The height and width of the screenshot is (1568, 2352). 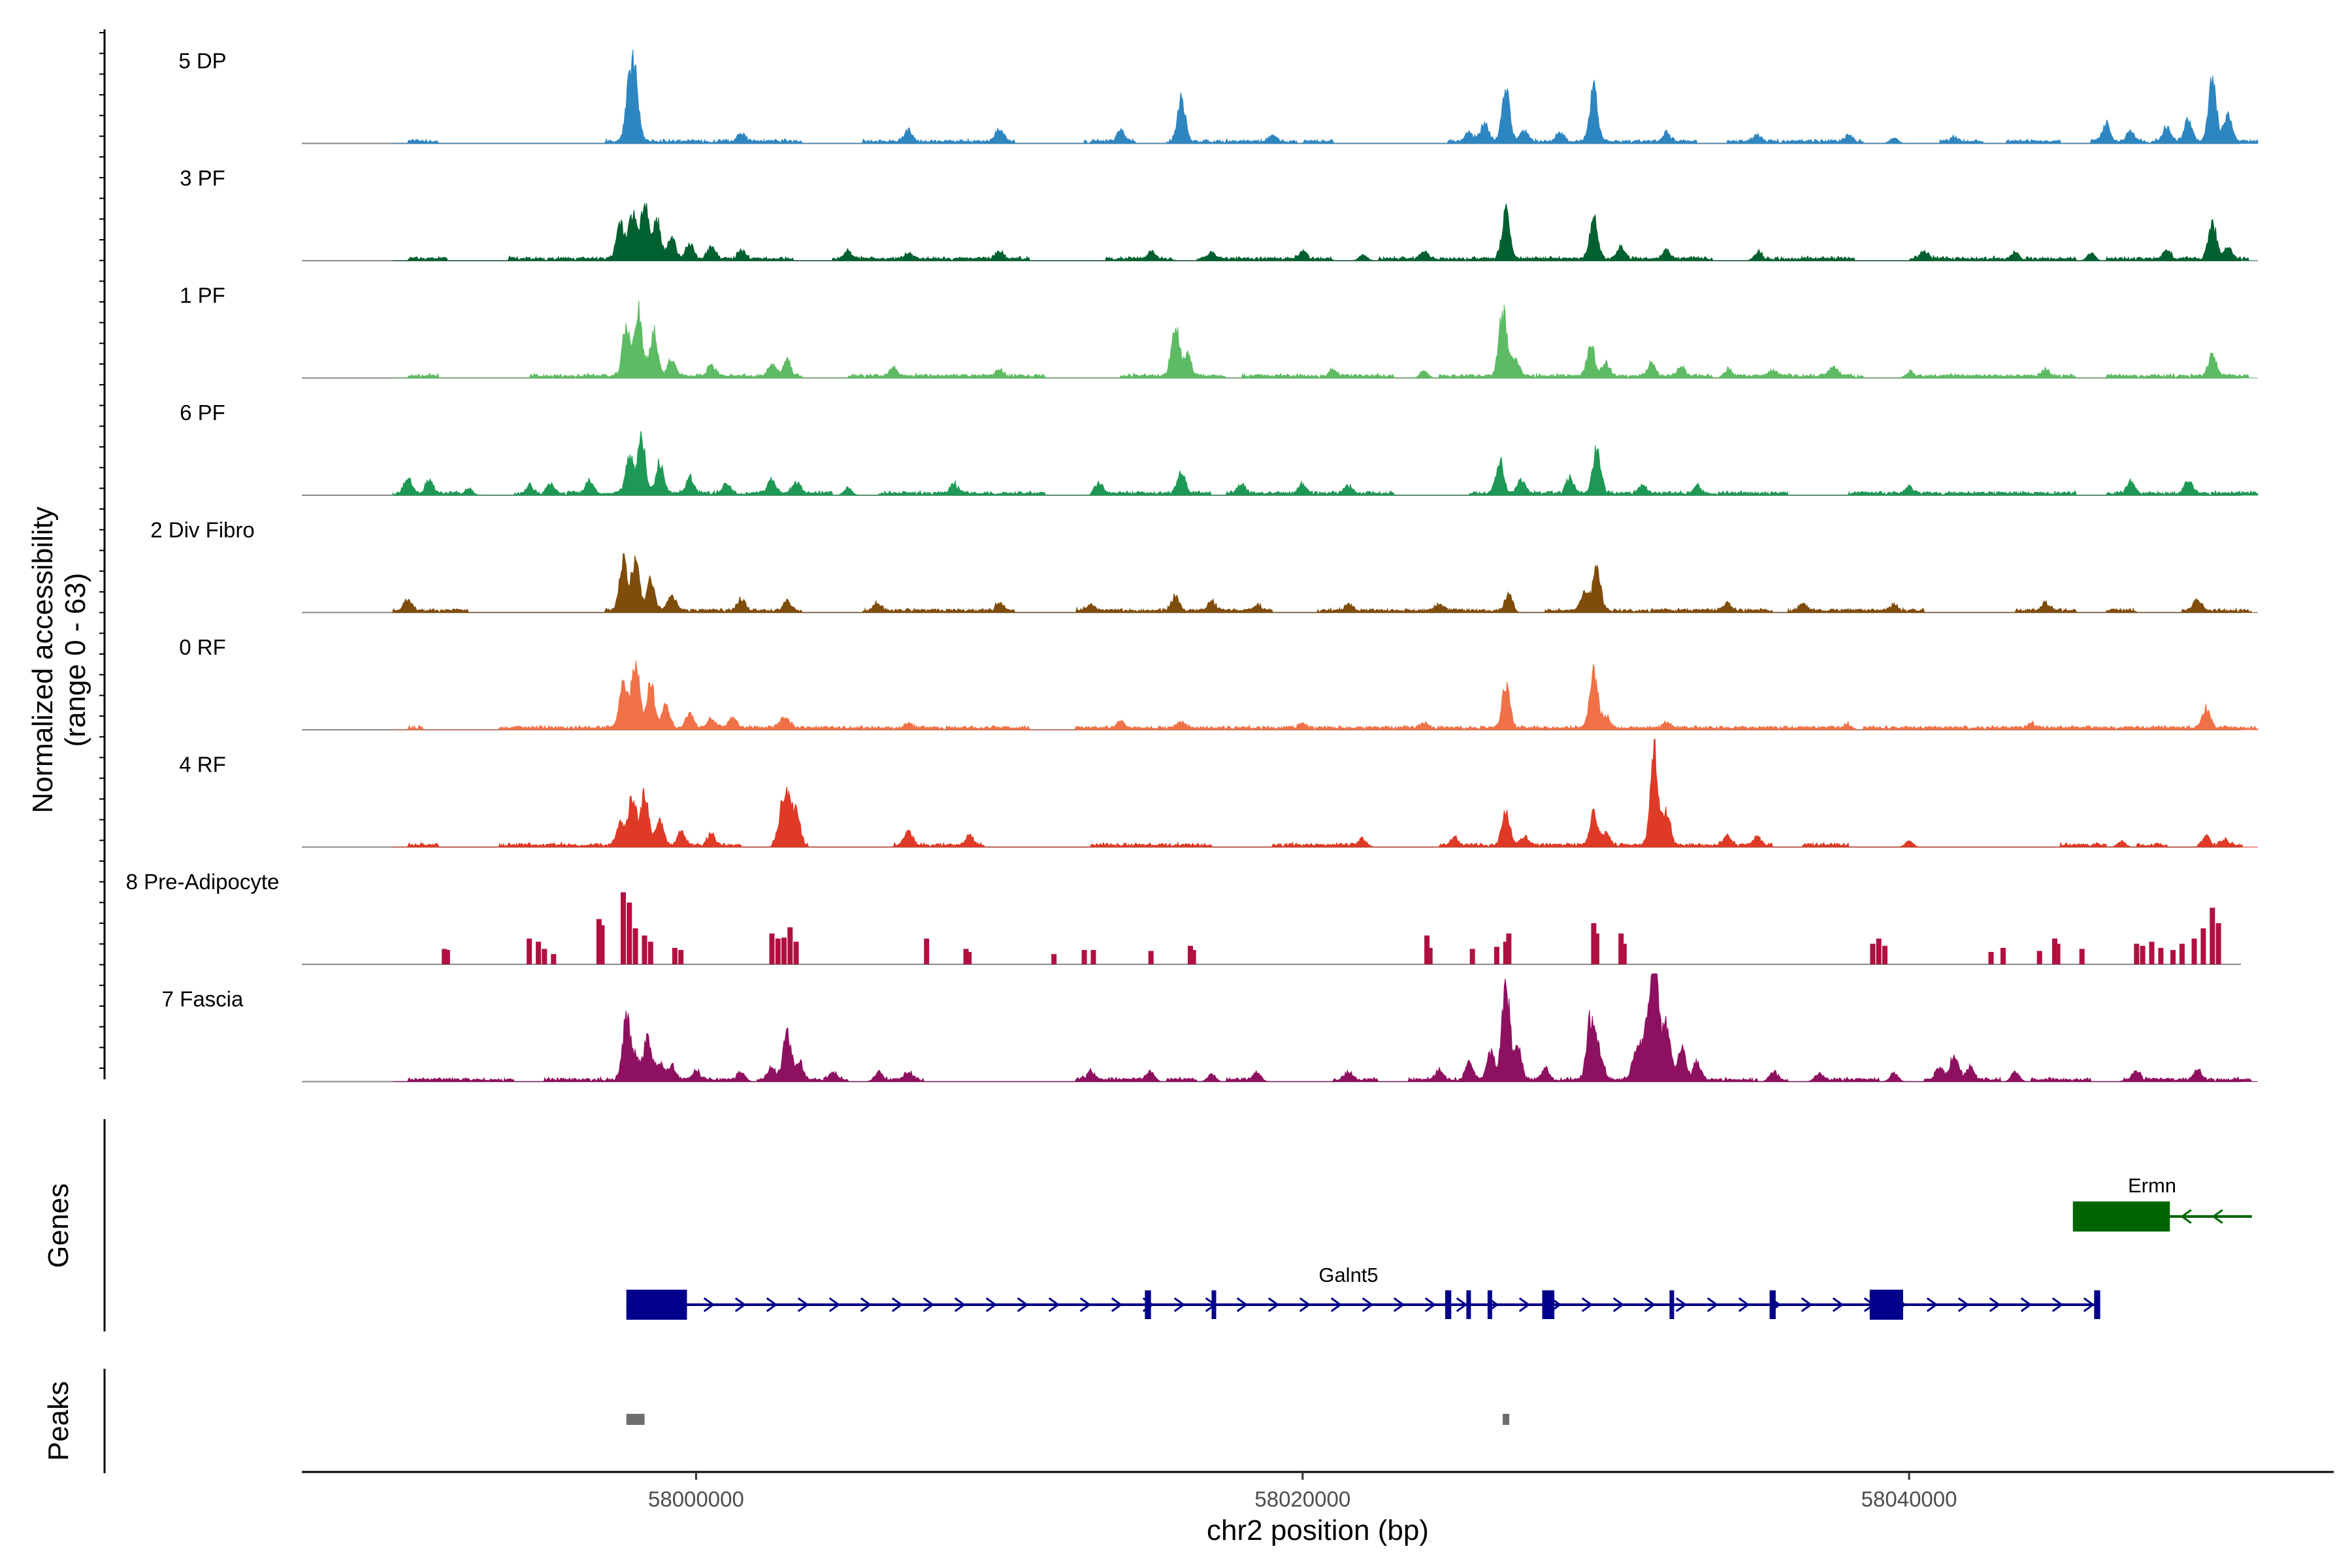 What do you see at coordinates (1909, 1499) in the screenshot?
I see `x-tick-label: 58040000` at bounding box center [1909, 1499].